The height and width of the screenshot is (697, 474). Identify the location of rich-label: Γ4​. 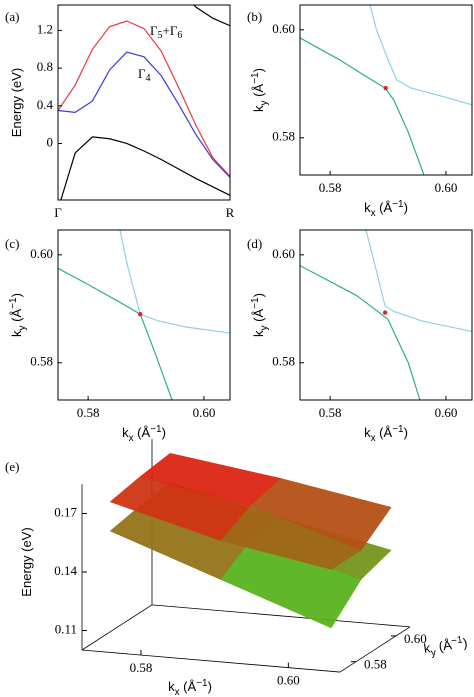
(144, 75).